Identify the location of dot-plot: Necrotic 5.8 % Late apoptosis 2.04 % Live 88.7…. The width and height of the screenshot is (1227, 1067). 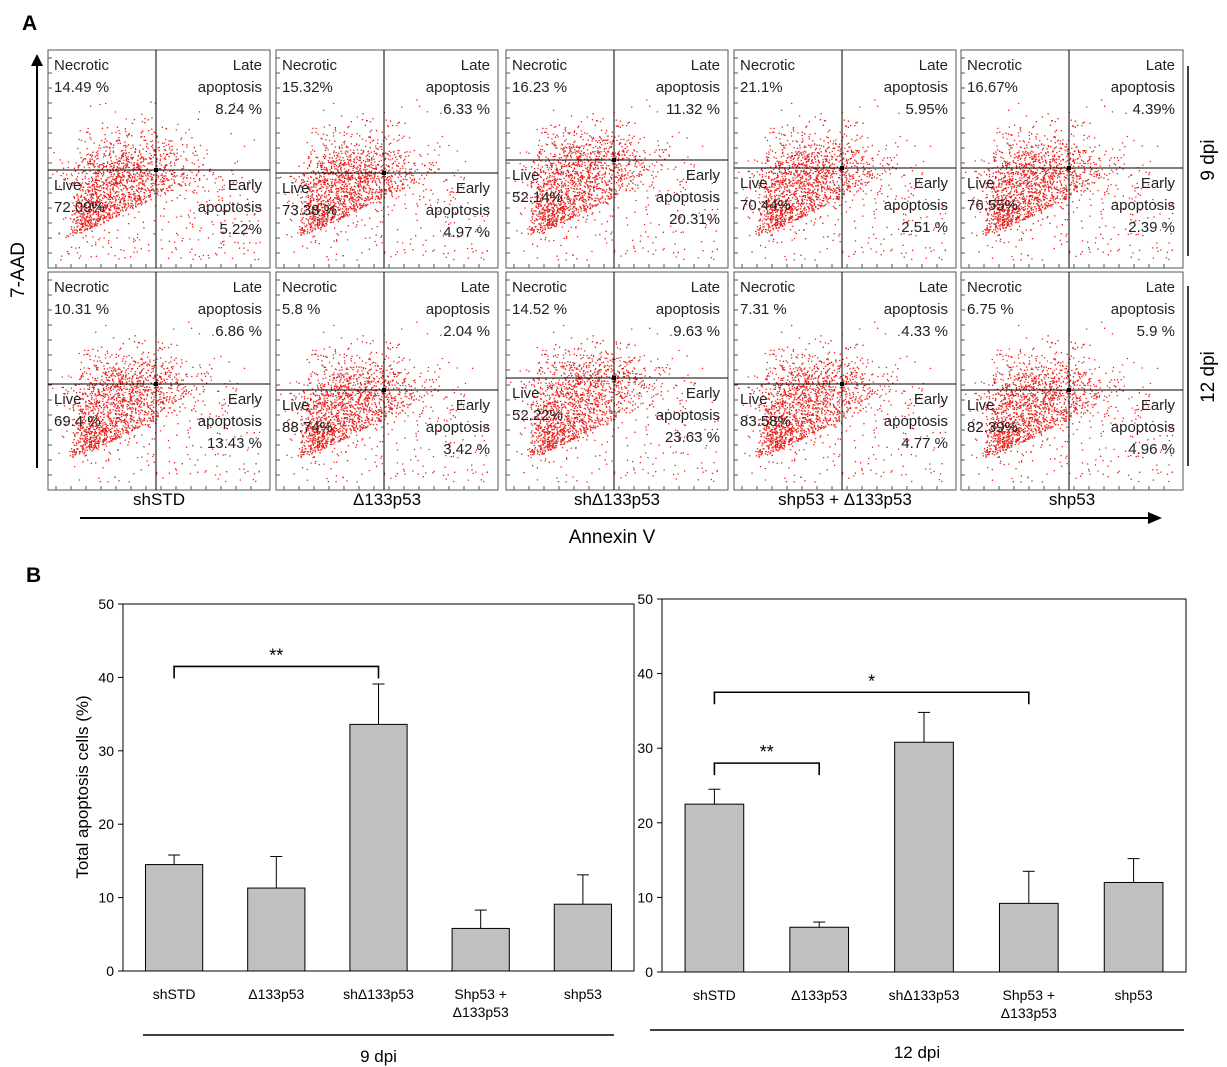
(387, 381).